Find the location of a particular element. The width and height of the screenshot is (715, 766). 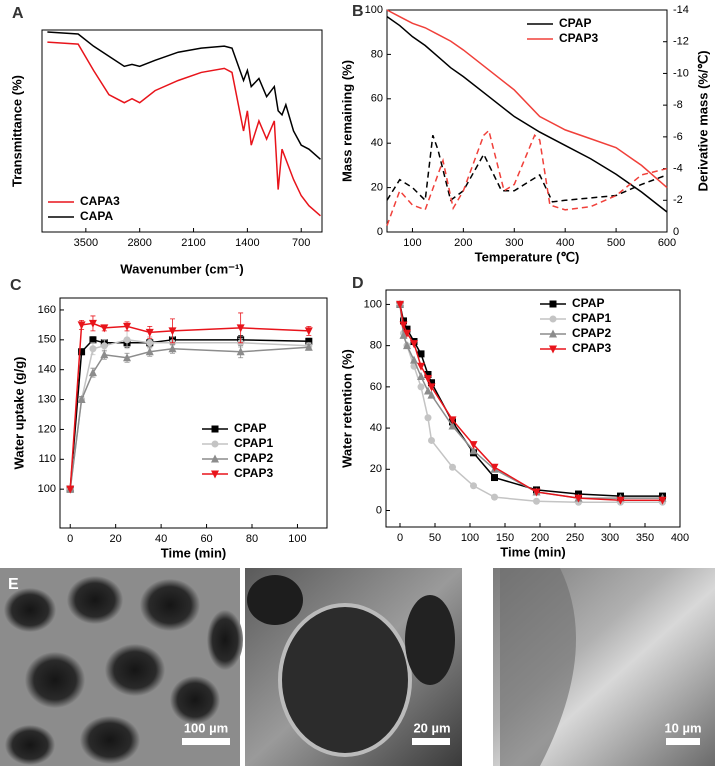

y2-tick-label: -8 is located at coordinates (678, 105).